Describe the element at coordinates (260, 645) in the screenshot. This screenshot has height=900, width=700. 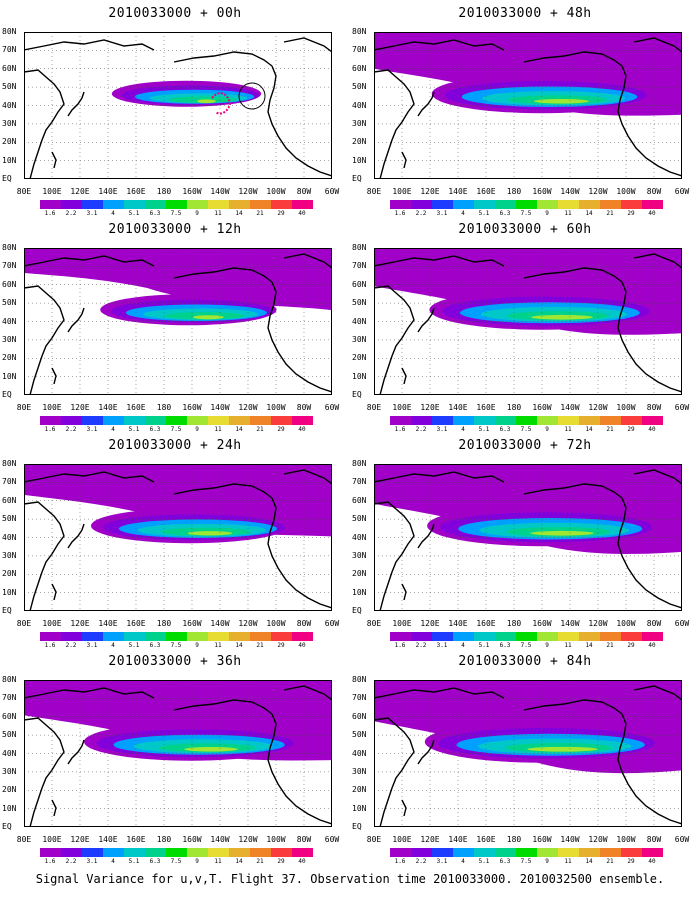
I see `colorbar-label: 21` at that location.